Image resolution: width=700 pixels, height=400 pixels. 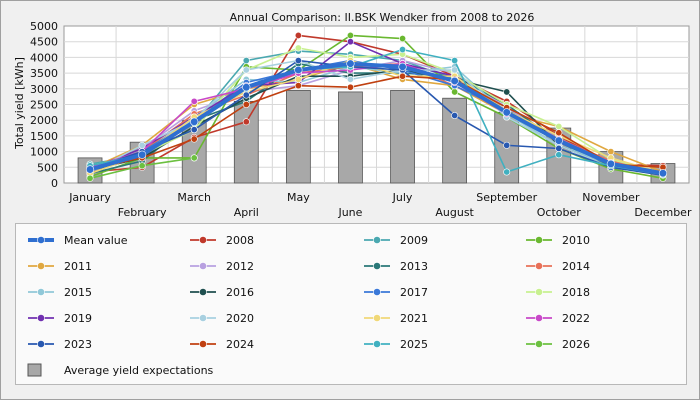 I want to click on x-tick-label: October, so click(x=559, y=212).